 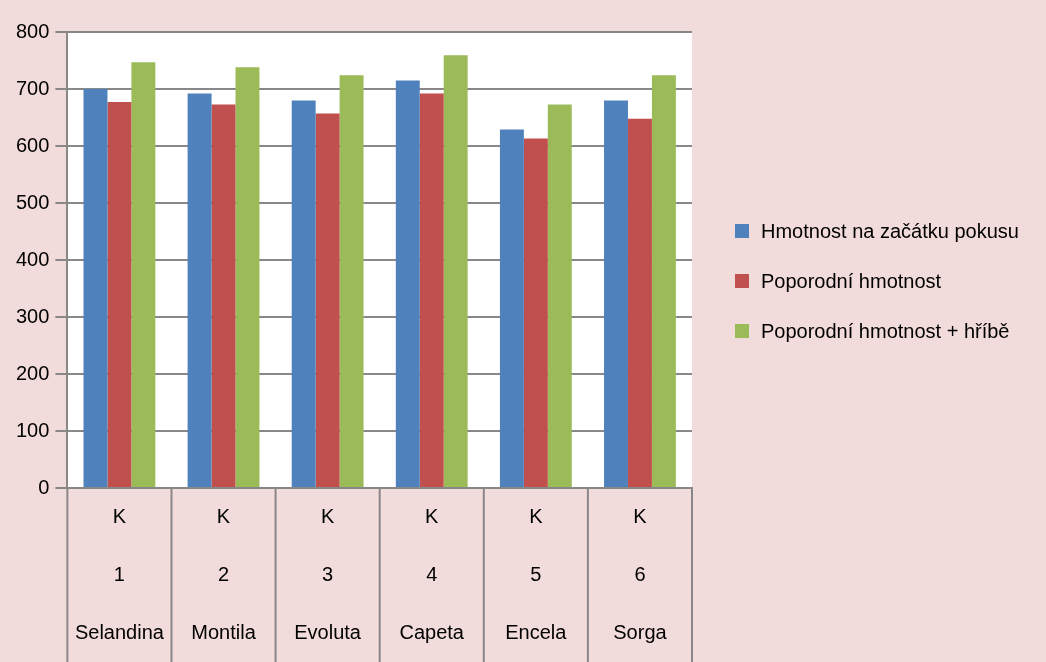 What do you see at coordinates (44, 486) in the screenshot?
I see `y-tick-label: 0` at bounding box center [44, 486].